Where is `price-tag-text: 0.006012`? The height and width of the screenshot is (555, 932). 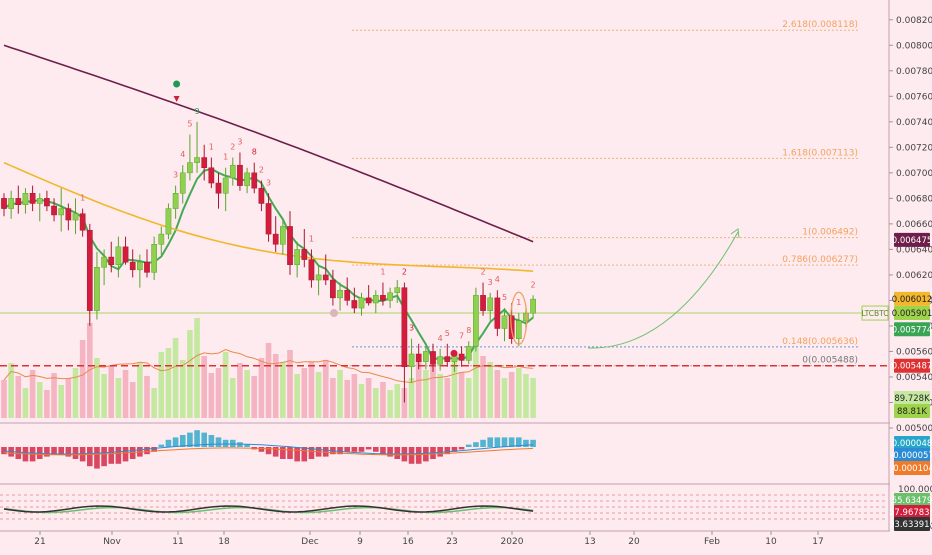
price-tag-text: 0.006012 is located at coordinates (912, 300).